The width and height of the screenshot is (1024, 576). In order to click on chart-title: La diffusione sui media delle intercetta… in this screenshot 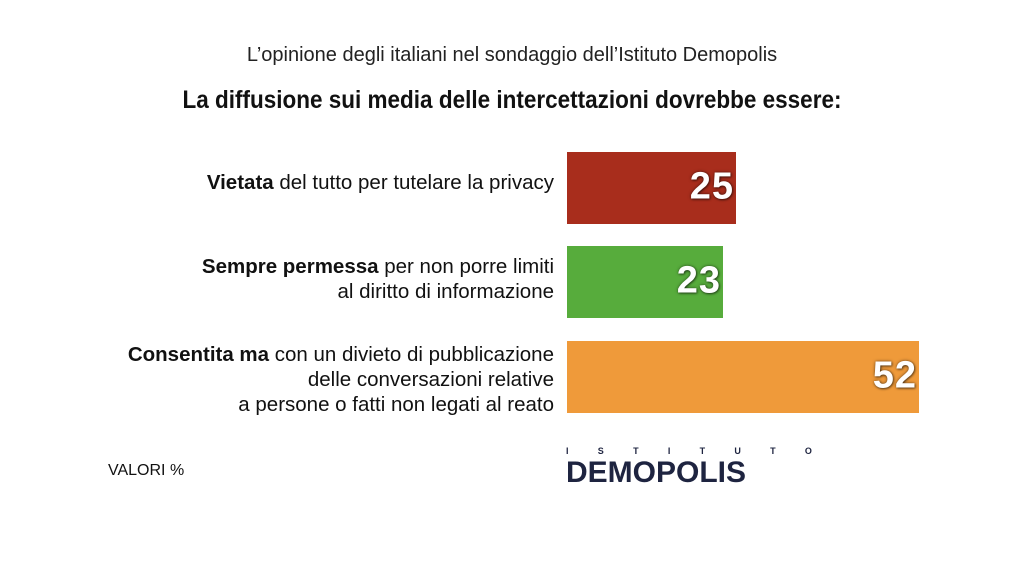, I will do `click(512, 100)`.